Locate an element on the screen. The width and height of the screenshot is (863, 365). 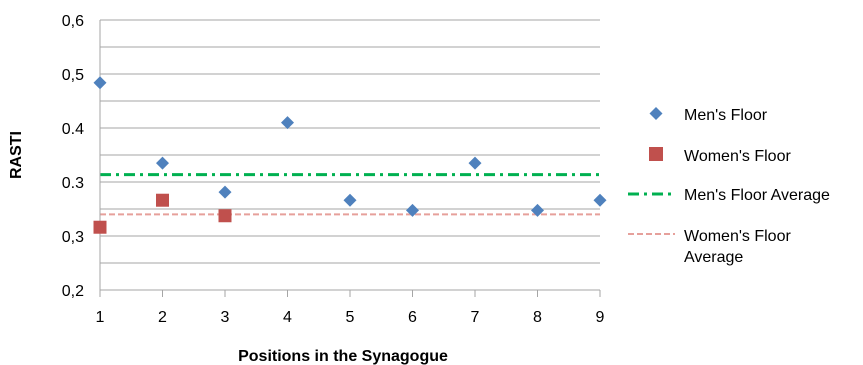
y-tick-label: 0,3 is located at coordinates (73, 237).